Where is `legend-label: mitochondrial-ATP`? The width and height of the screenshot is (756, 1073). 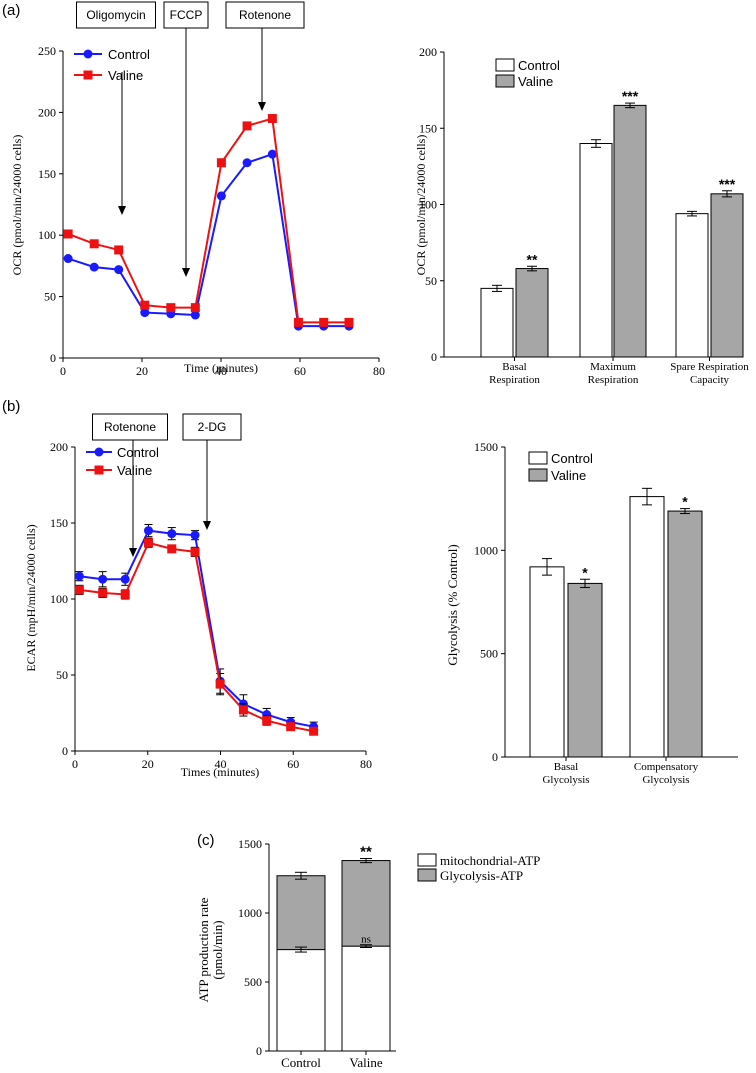
legend-label: mitochondrial-ATP is located at coordinates (490, 860).